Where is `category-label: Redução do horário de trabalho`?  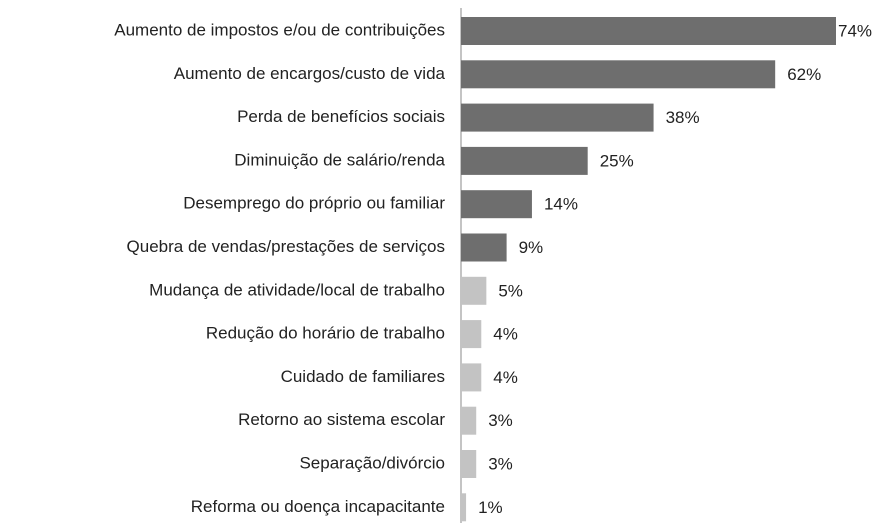 category-label: Redução do horário de trabalho is located at coordinates (325, 333).